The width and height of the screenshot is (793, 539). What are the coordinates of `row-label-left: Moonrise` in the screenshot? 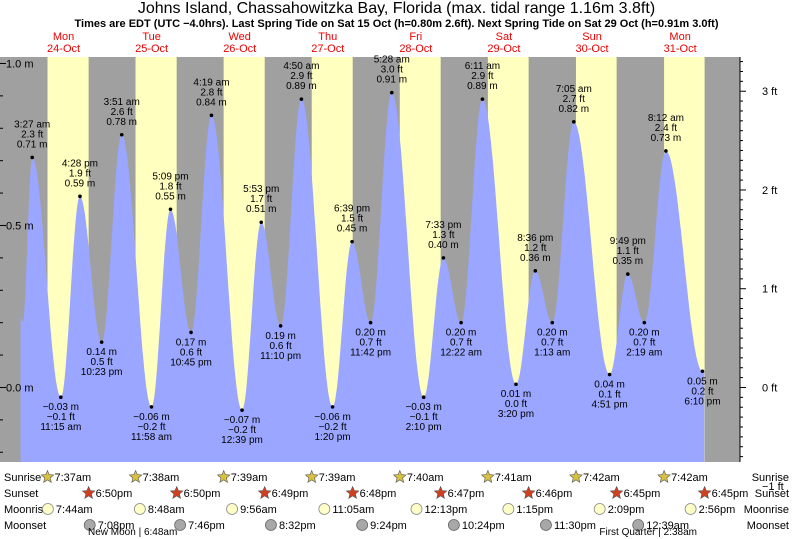 It's located at (26, 510).